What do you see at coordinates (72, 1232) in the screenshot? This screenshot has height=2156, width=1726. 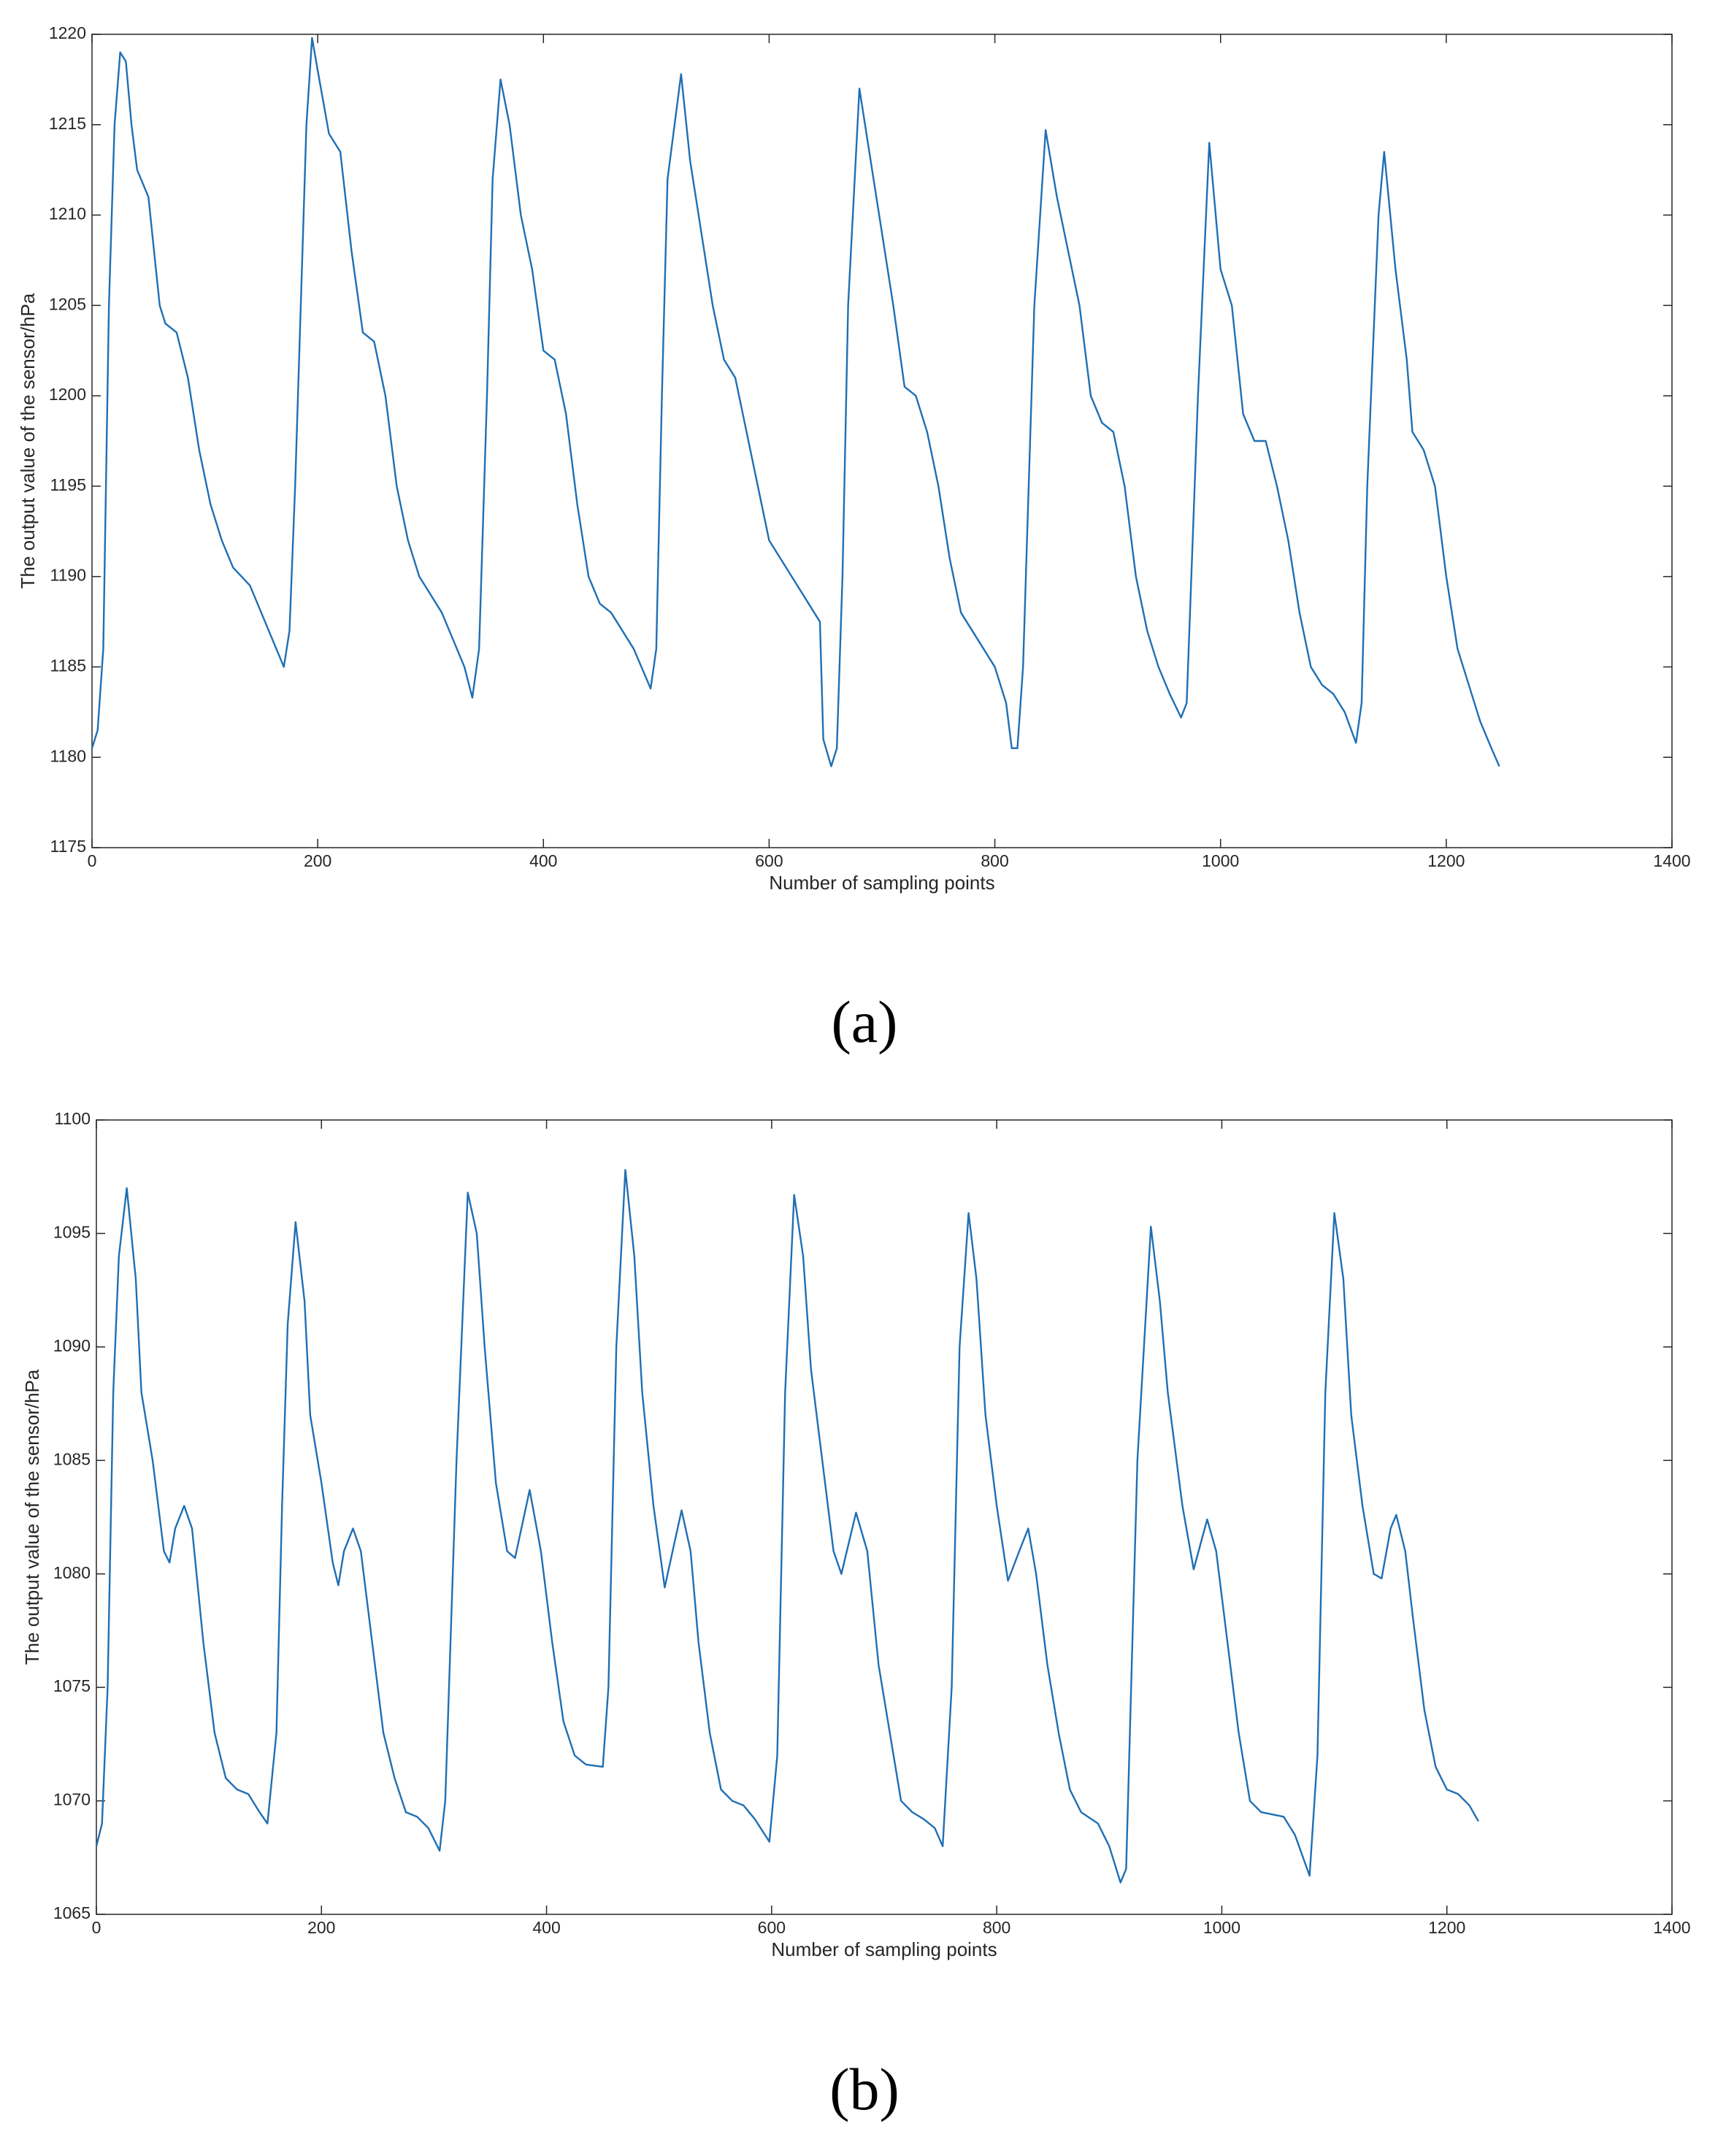 I see `y-tick-label: 1095` at bounding box center [72, 1232].